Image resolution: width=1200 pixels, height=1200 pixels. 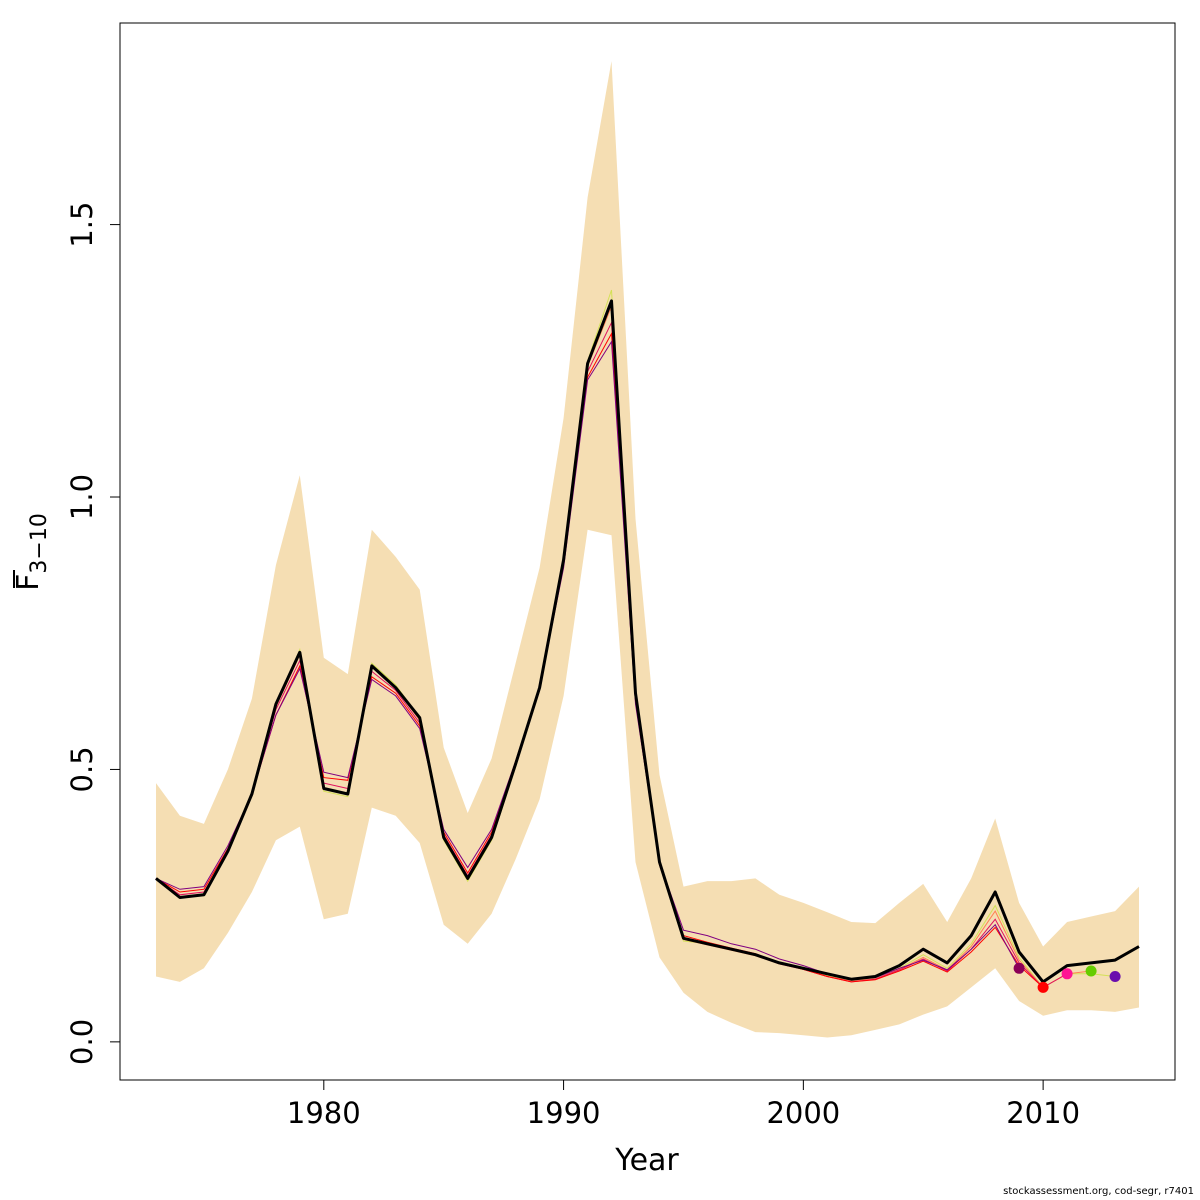 What do you see at coordinates (1098, 1191) in the screenshot?
I see `source-footnote: stockassessment.org, cod-segr, r7401` at bounding box center [1098, 1191].